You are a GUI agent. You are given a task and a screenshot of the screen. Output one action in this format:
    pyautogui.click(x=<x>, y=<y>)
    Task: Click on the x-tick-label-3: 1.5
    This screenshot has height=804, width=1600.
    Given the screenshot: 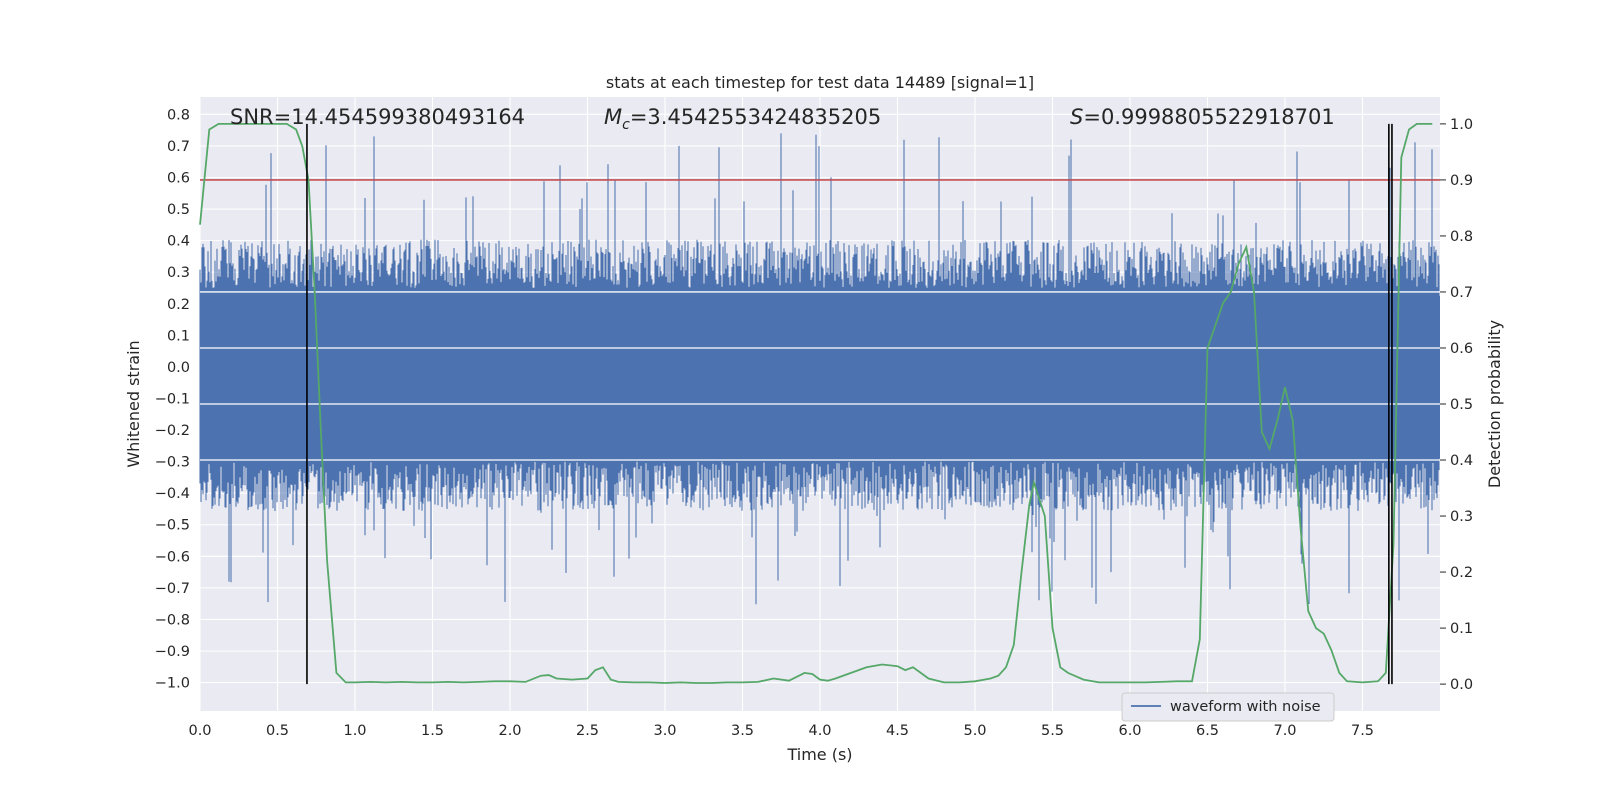 What is the action you would take?
    pyautogui.click(x=432, y=731)
    